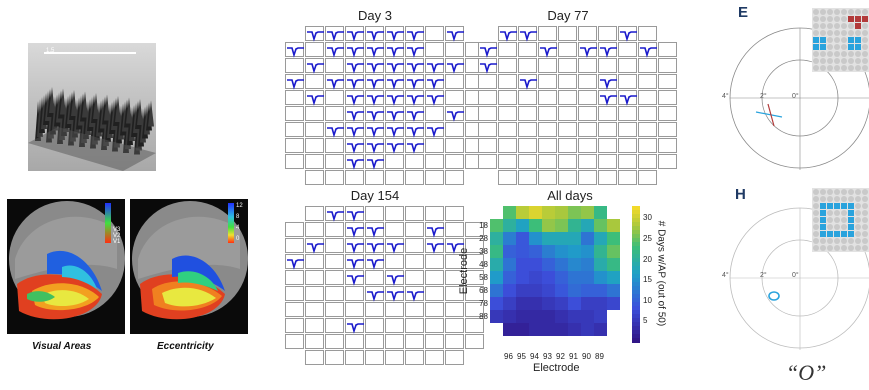  Describe the element at coordinates (117, 230) in the screenshot. I see `legend-v3: V3` at that location.